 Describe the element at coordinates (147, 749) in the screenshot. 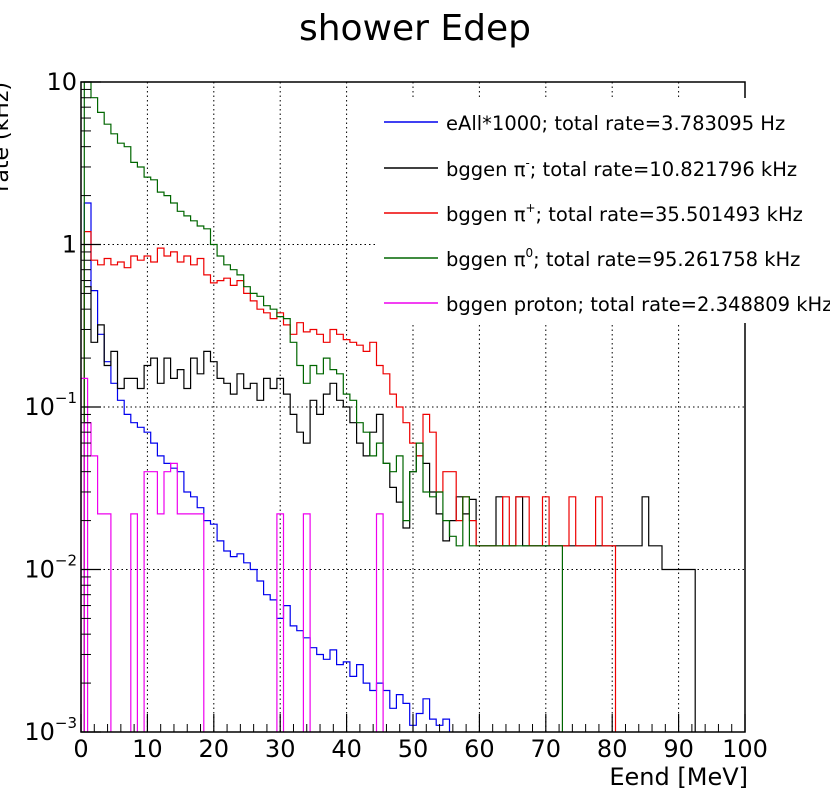

I see `x-tick-label: 10` at that location.